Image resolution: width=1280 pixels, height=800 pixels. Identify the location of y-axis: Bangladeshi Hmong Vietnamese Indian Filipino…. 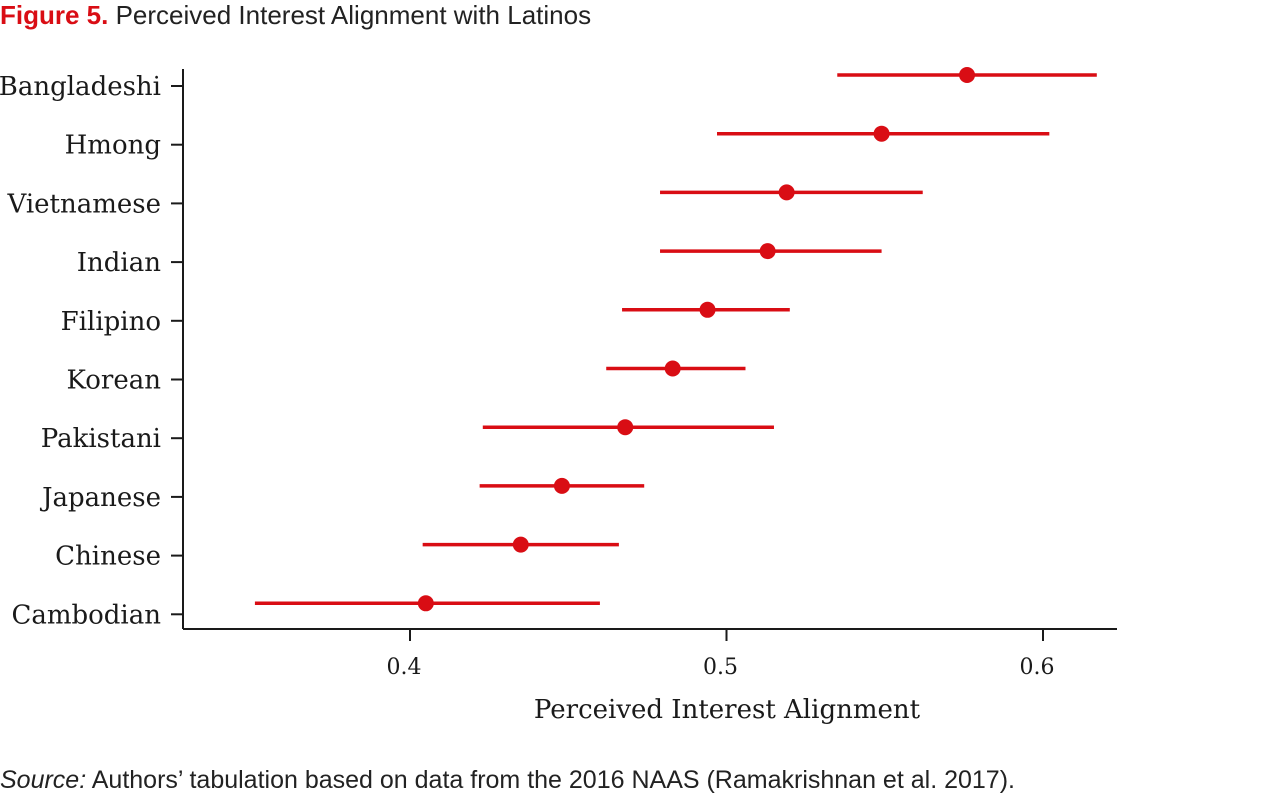
(92, 349).